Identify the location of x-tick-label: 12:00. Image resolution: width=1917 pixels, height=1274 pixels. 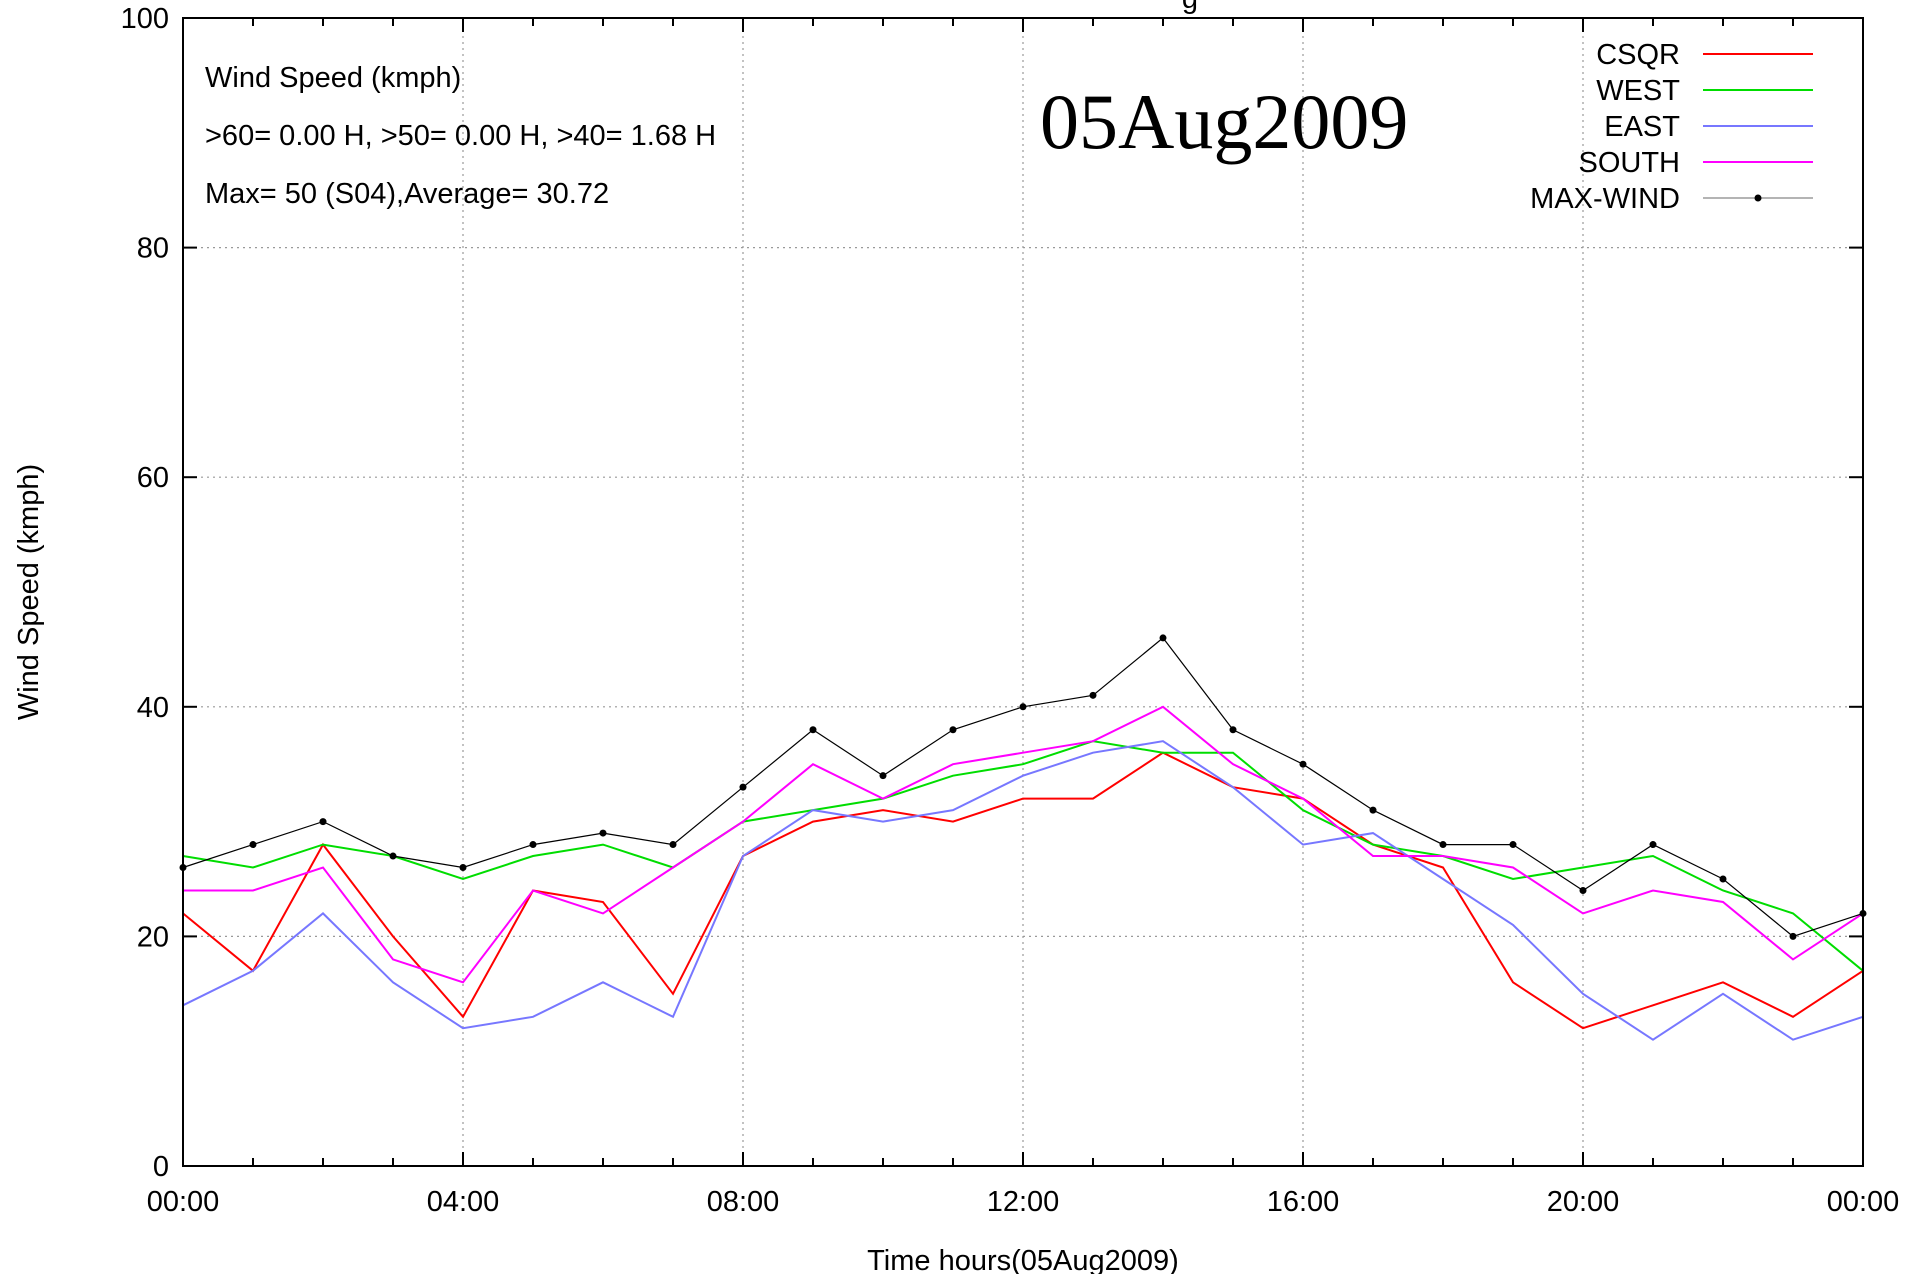
(1023, 1202).